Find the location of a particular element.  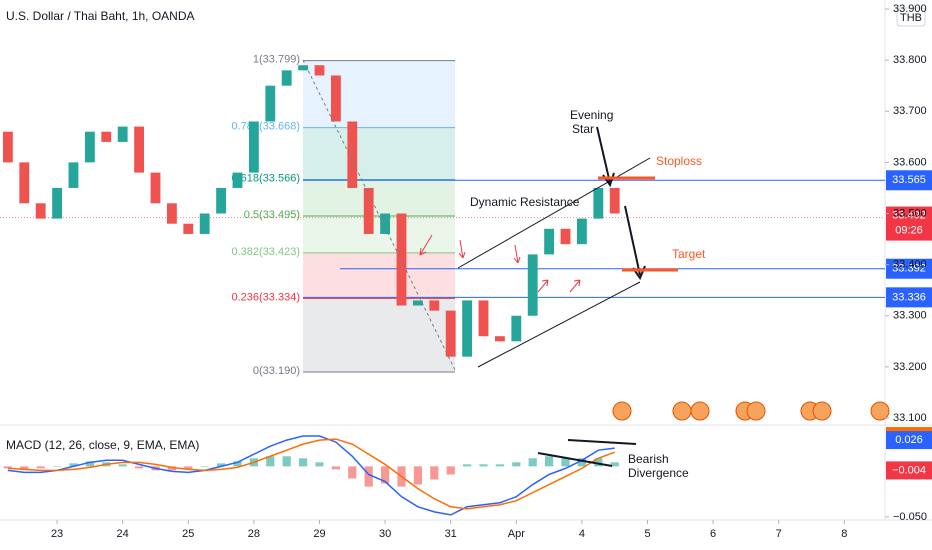

x-tick-label: 25 is located at coordinates (188, 534).